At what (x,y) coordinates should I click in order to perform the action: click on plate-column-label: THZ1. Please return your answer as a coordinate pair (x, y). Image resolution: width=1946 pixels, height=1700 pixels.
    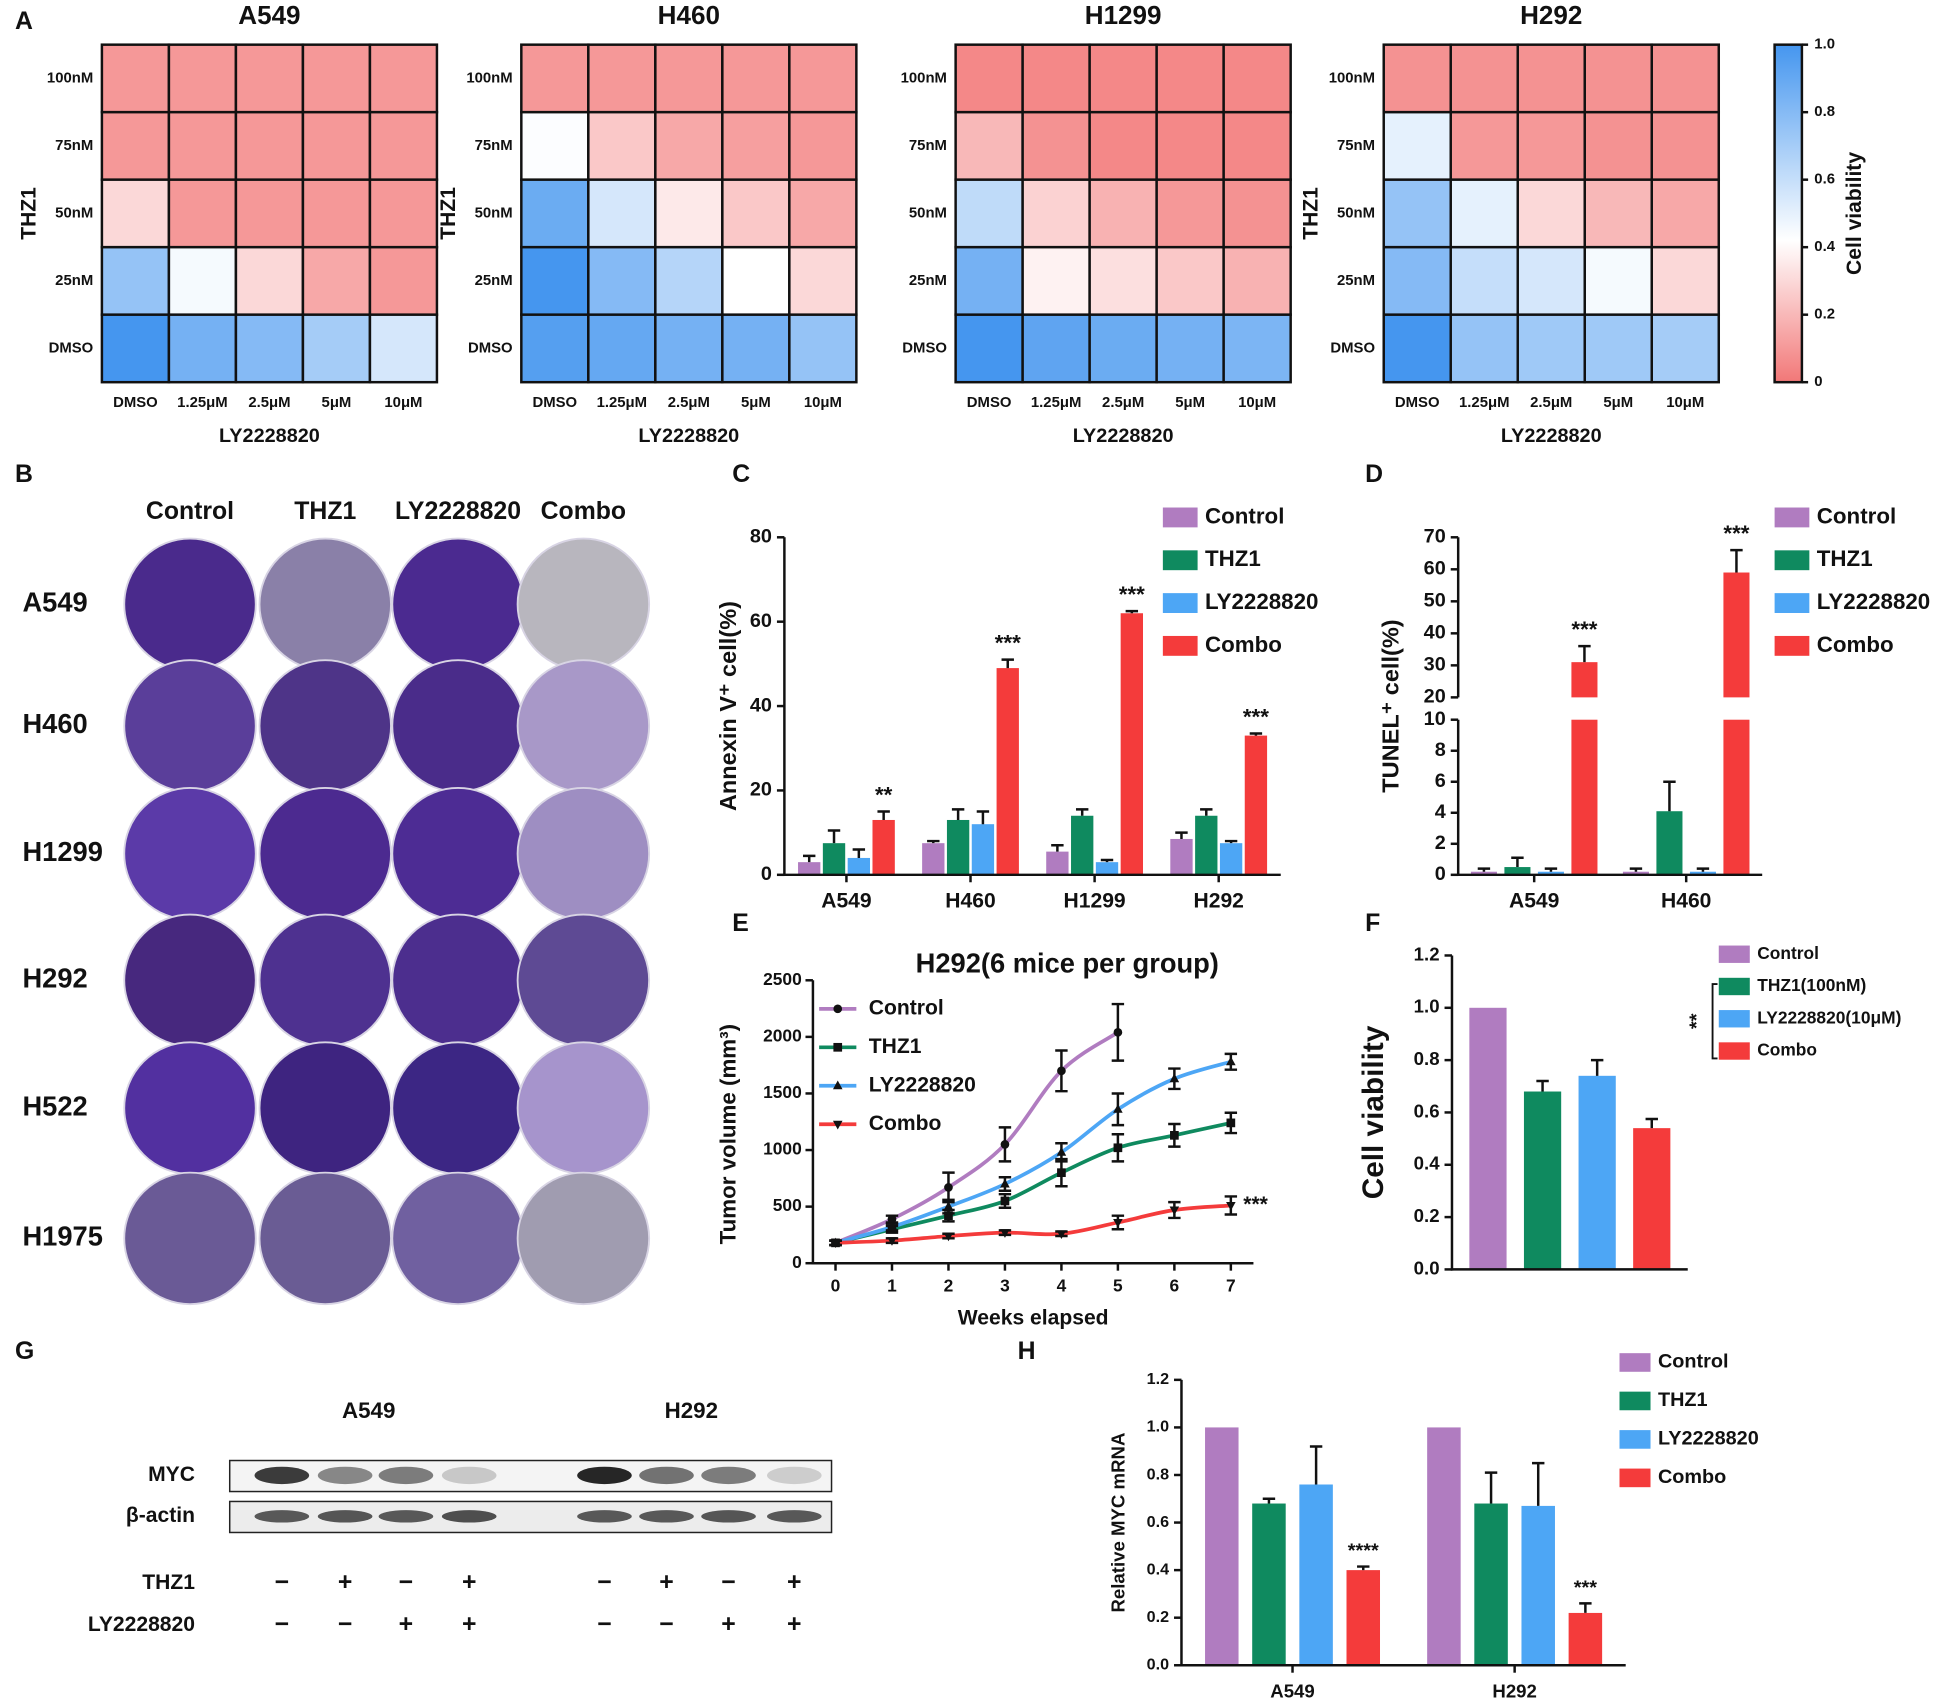
    Looking at the image, I should click on (325, 511).